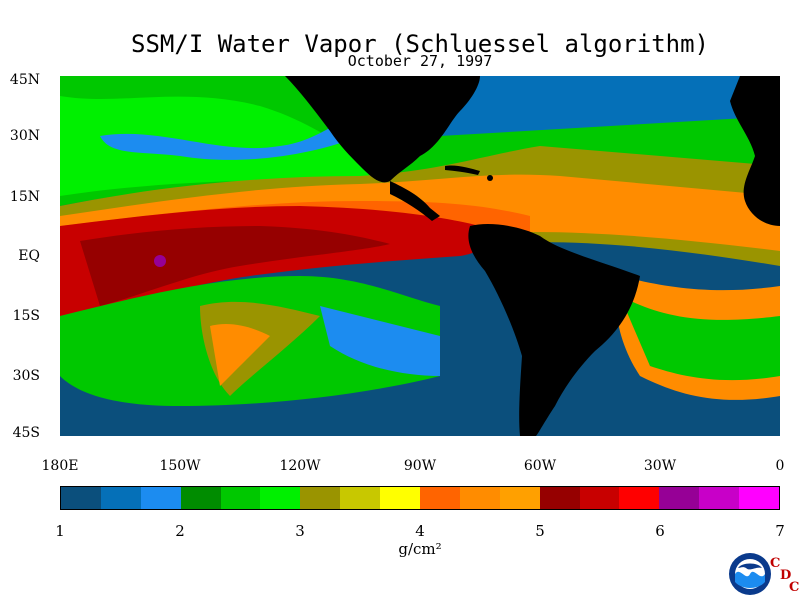  Describe the element at coordinates (554, 330) in the screenshot. I see `land-south-america` at that location.